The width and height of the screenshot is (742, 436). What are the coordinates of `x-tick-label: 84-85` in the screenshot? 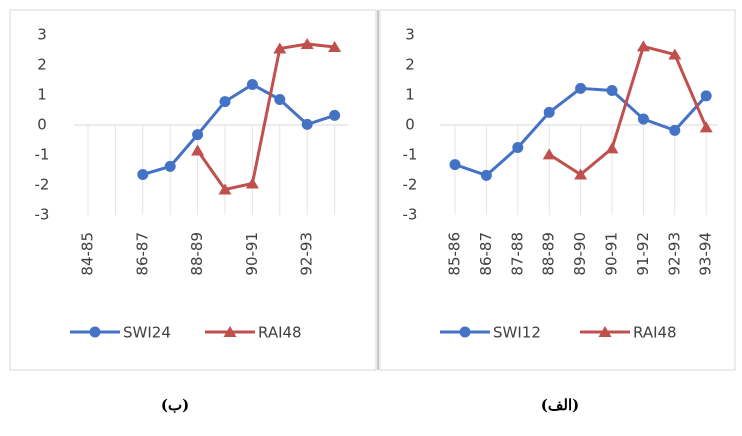 It's located at (88, 254).